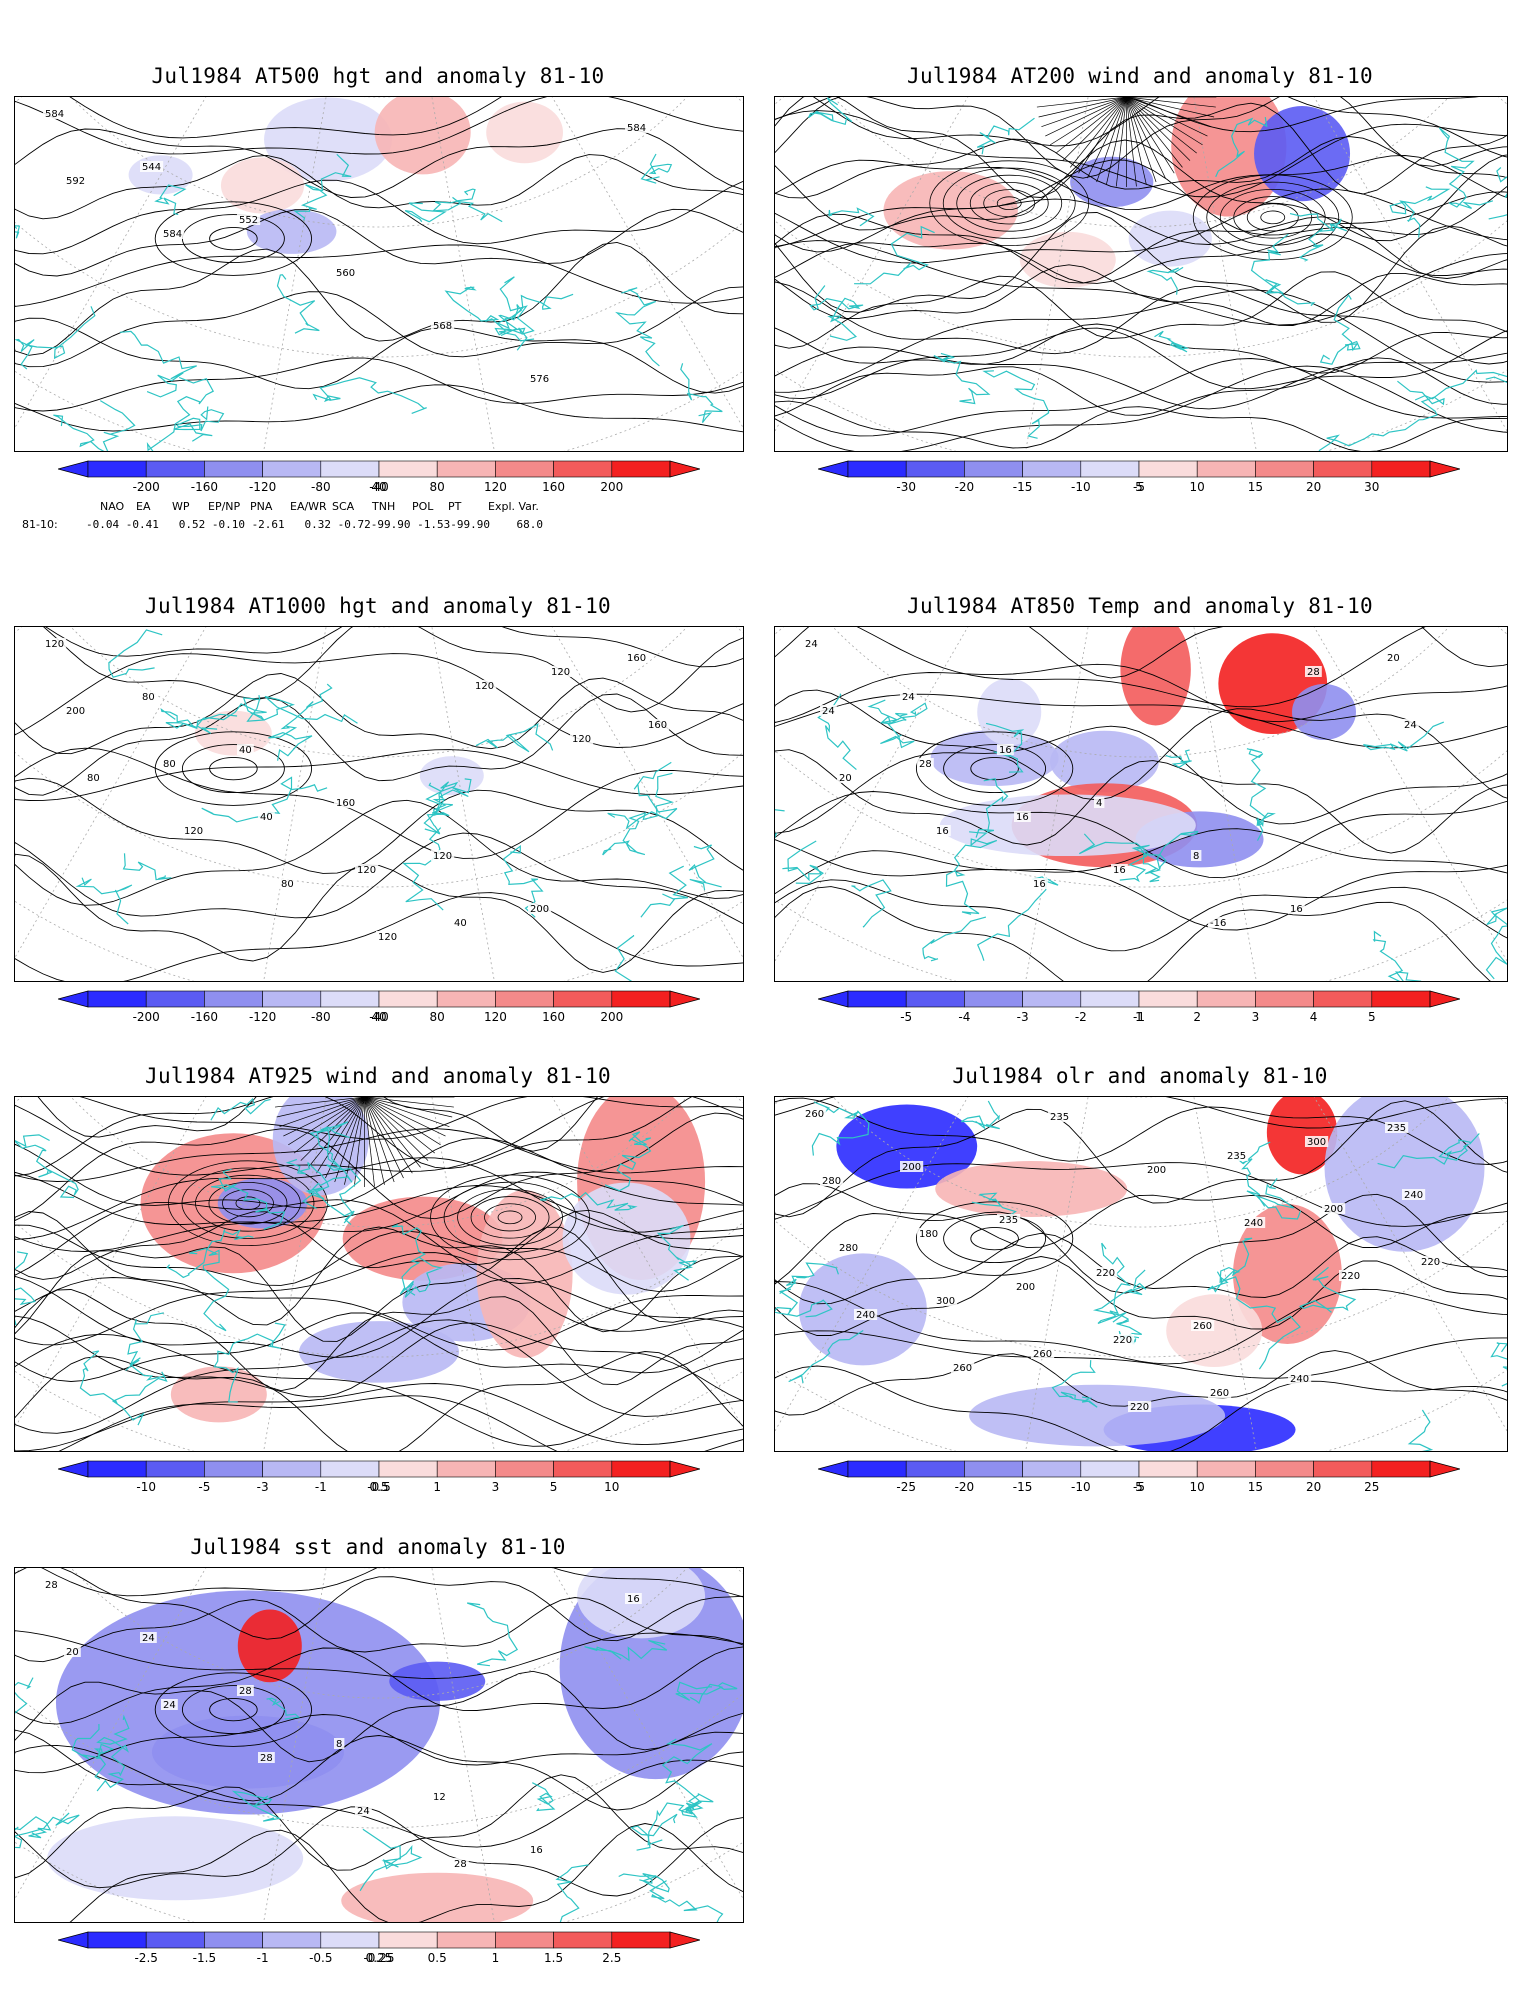  Describe the element at coordinates (1140, 76) in the screenshot. I see `panel-title-at200: Jul1984 AT200 wind and anomaly 81-10` at that location.